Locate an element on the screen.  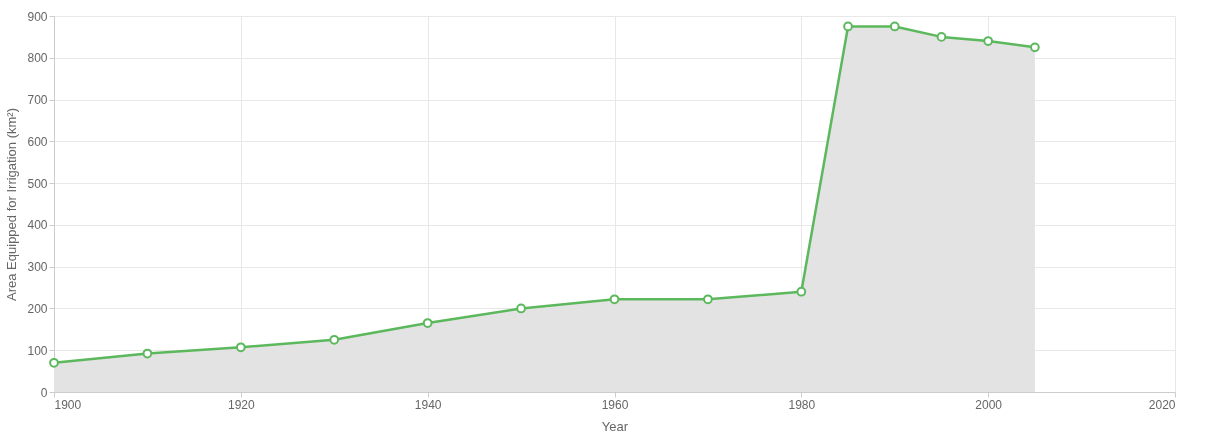
x-tick-label: 1900 is located at coordinates (68, 404).